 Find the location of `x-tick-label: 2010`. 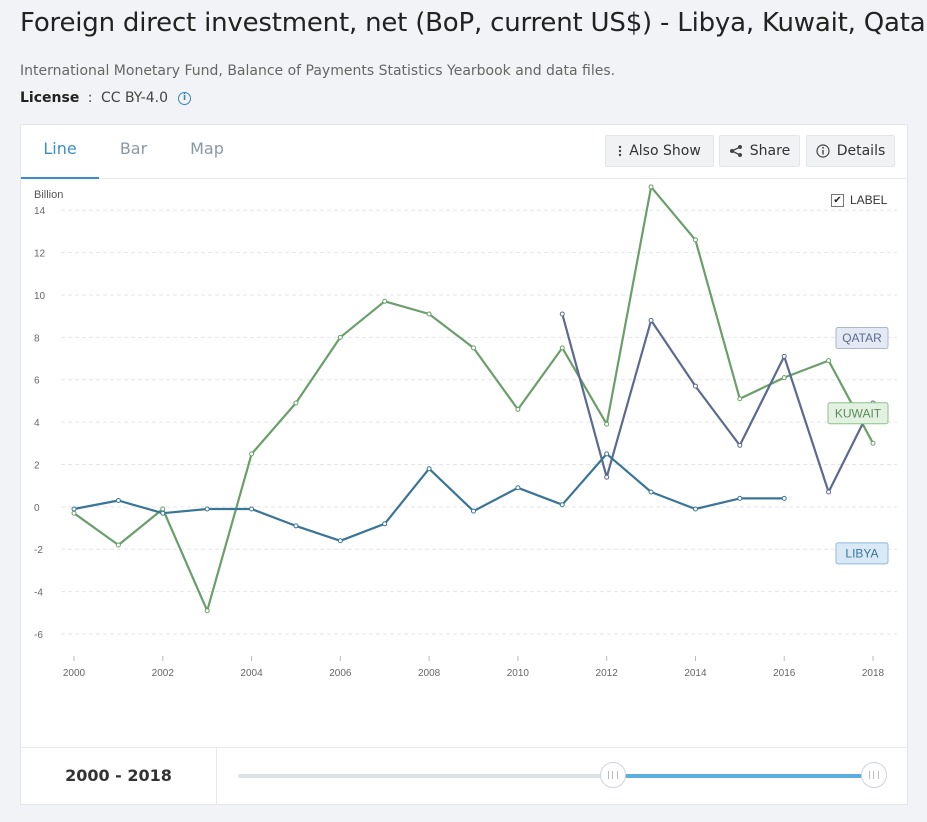

x-tick-label: 2010 is located at coordinates (518, 673).